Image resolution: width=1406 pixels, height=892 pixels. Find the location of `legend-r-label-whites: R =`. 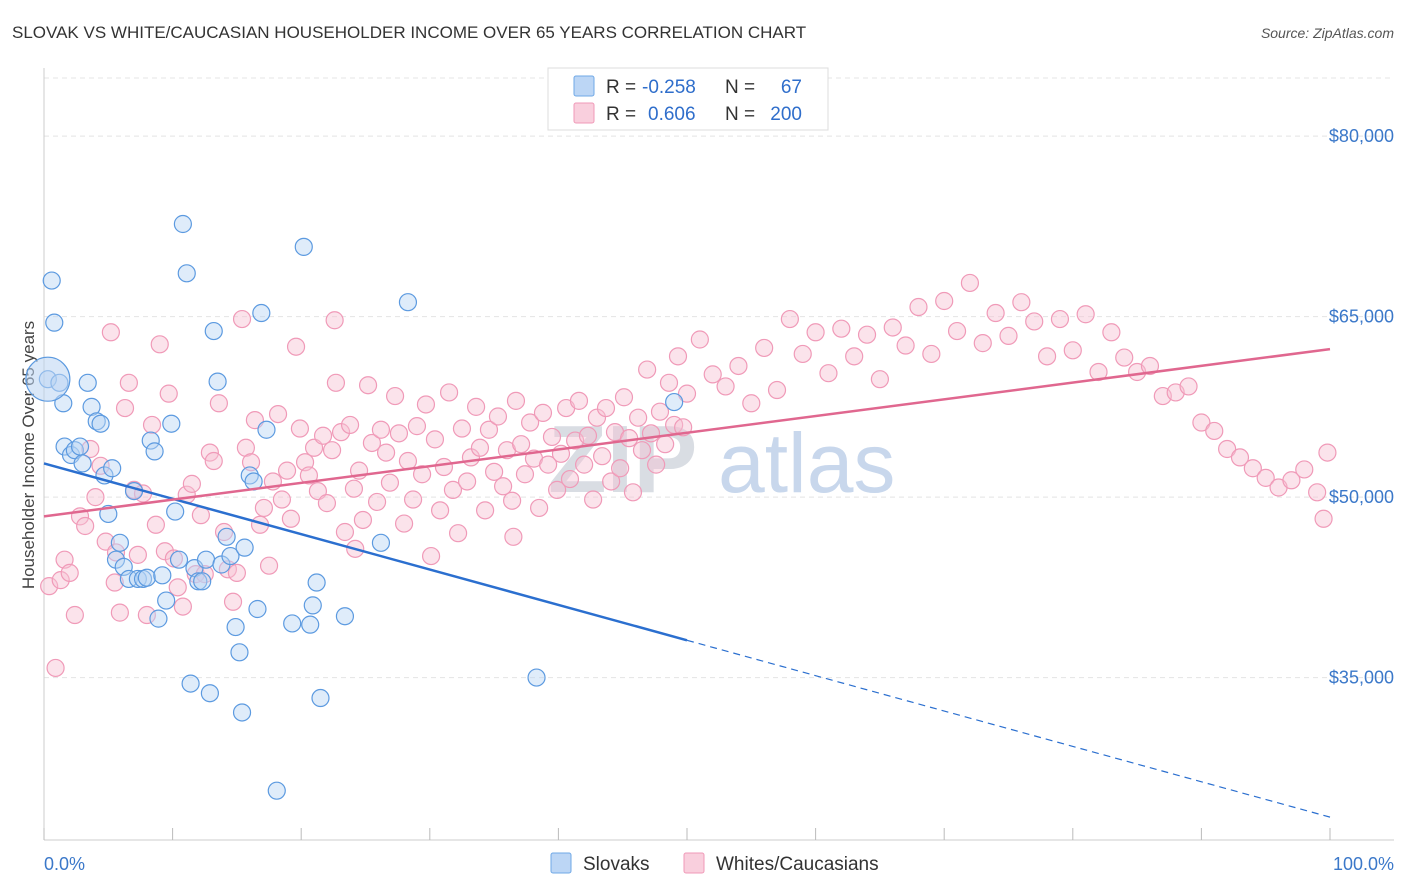

legend-r-label-whites: R = is located at coordinates (621, 114).